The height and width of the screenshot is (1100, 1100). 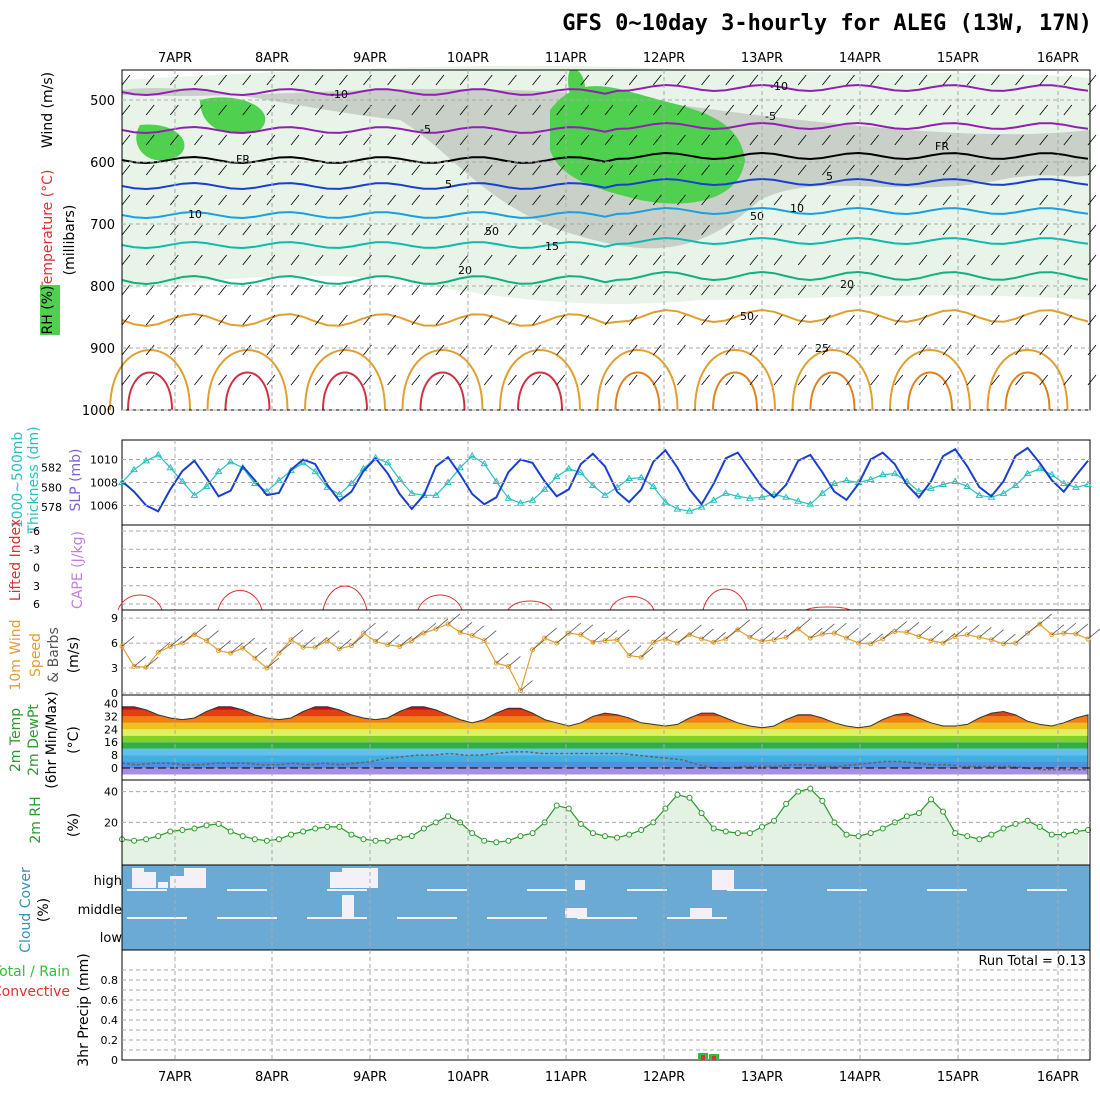 What do you see at coordinates (468, 58) in the screenshot?
I see `date-label-top: 10APR` at bounding box center [468, 58].